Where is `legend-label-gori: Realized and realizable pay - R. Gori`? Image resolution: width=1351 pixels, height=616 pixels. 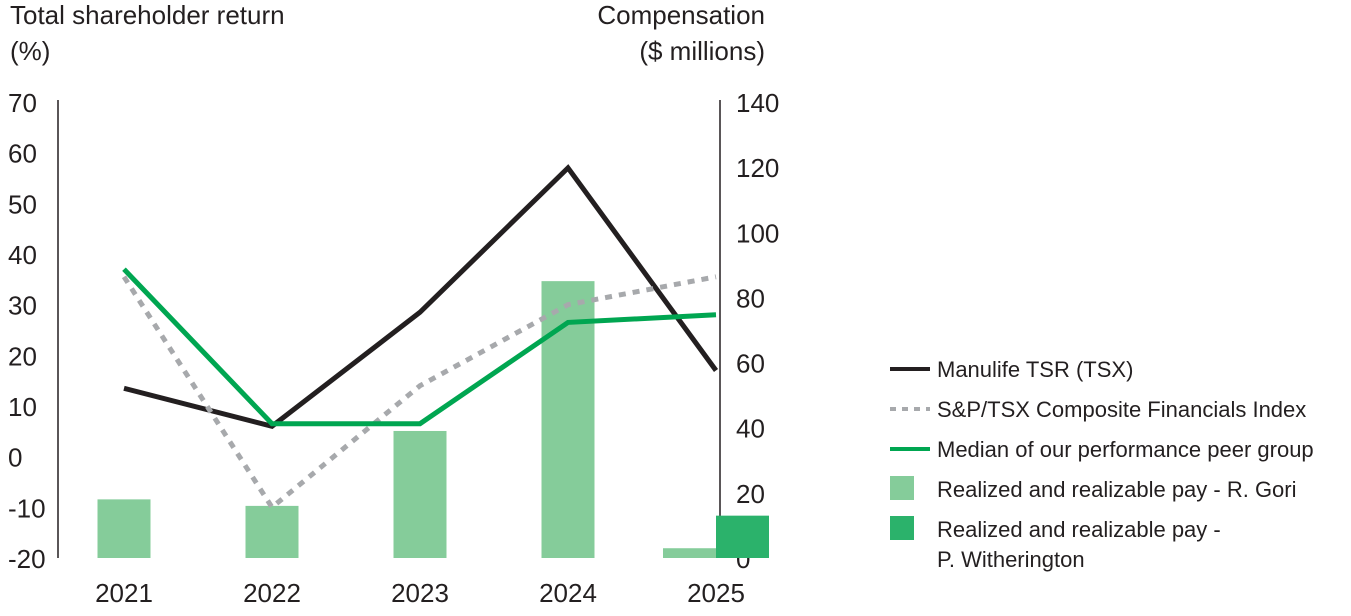
legend-label-gori: Realized and realizable pay - R. Gori is located at coordinates (1117, 489).